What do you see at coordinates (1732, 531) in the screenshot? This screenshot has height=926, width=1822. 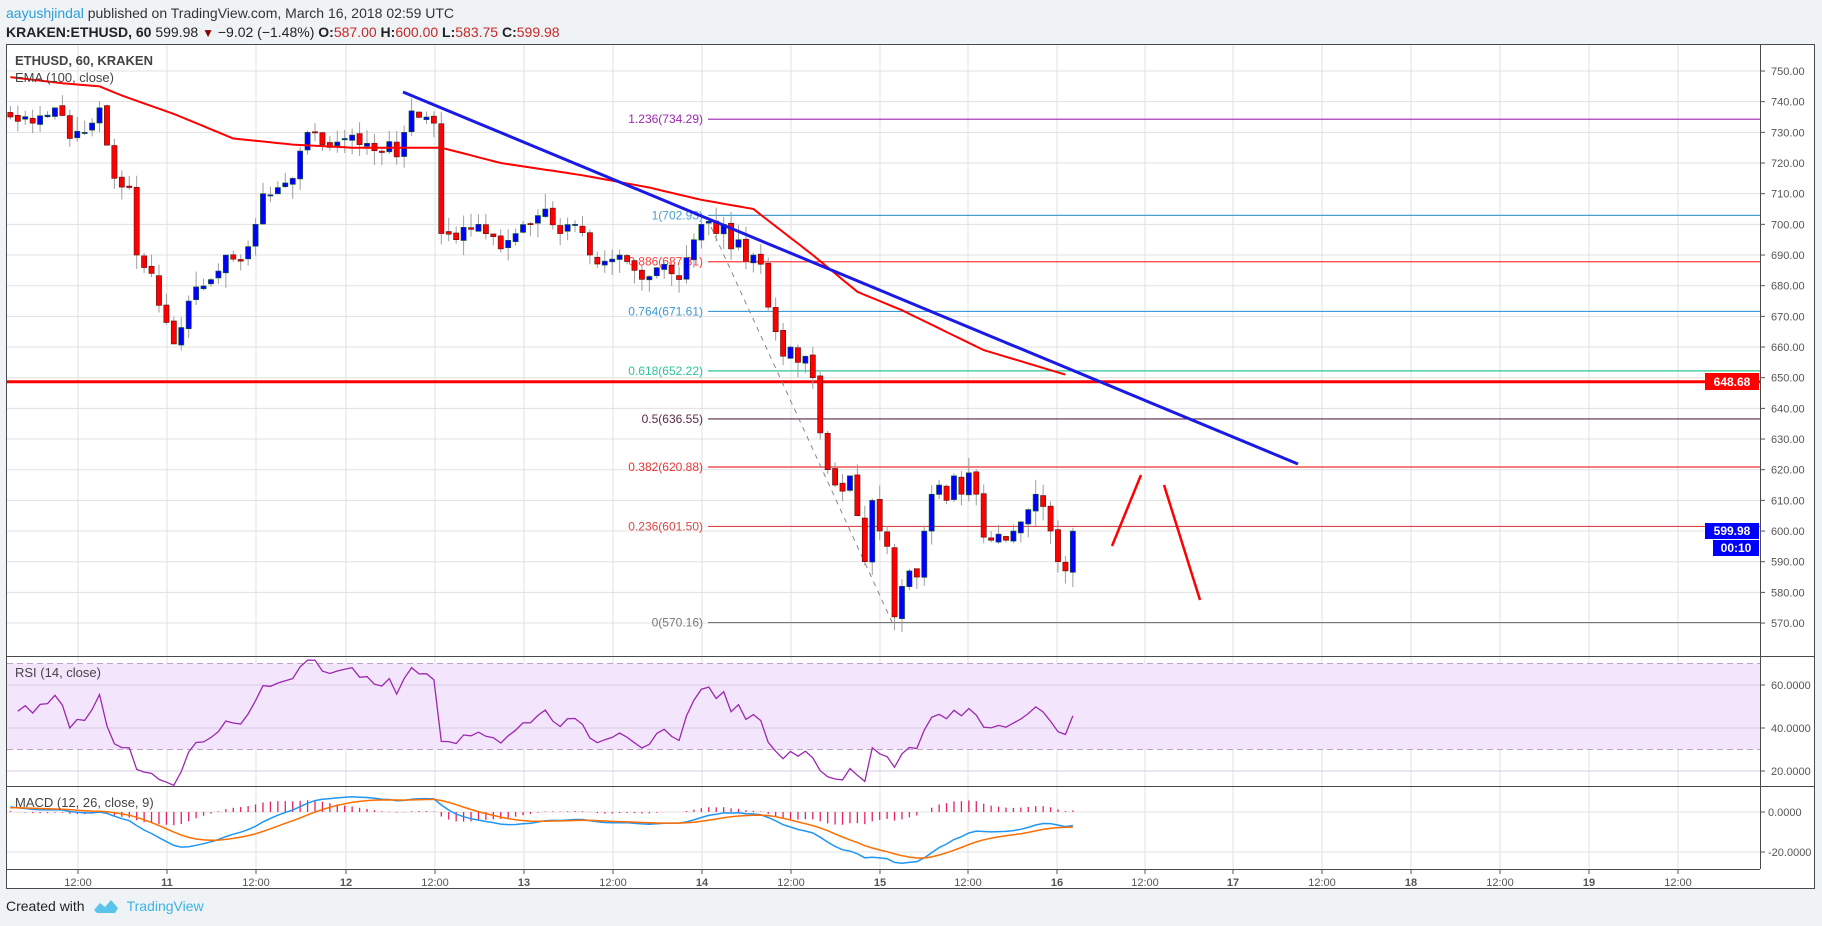 I see `last-price-badge` at bounding box center [1732, 531].